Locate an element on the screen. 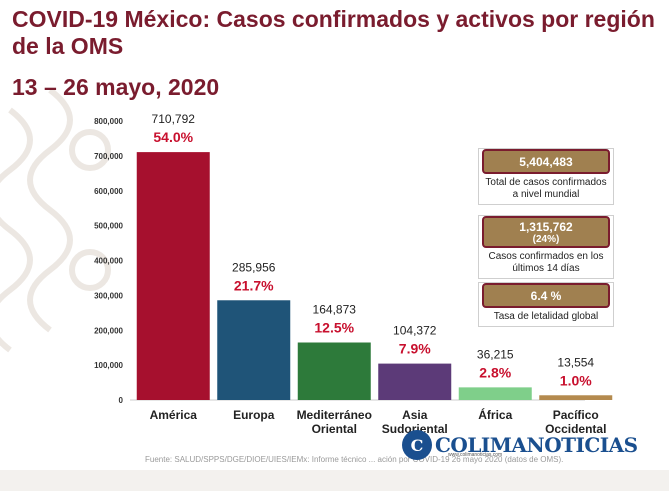 The image size is (669, 491). value-label: 36,215 is located at coordinates (495, 354).